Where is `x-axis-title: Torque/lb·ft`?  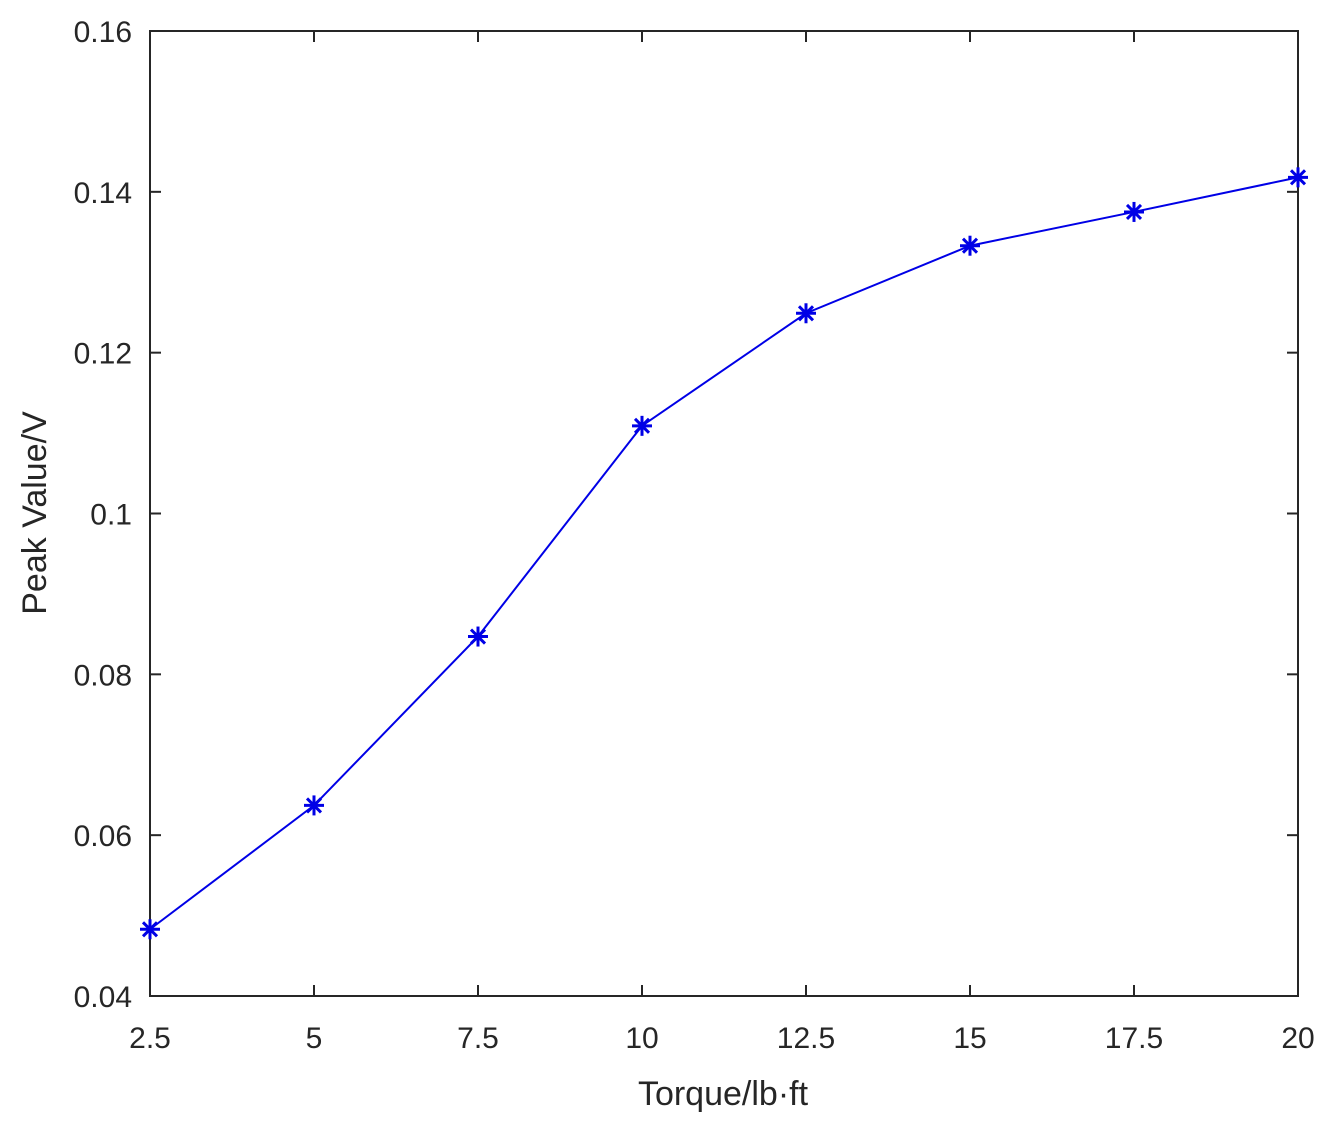
x-axis-title: Torque/lb·ft is located at coordinates (723, 1094).